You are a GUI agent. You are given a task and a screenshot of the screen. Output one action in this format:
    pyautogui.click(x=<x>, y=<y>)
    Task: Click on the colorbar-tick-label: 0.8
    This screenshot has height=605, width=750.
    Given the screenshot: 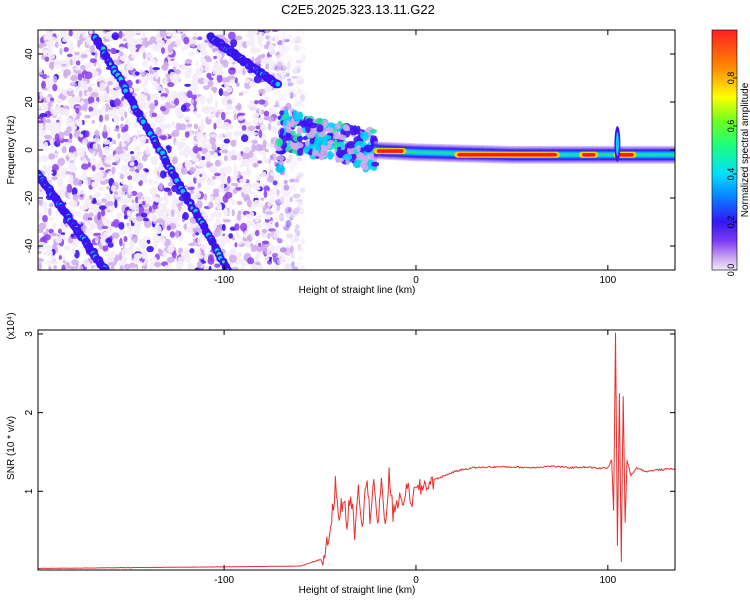 What is the action you would take?
    pyautogui.click(x=731, y=78)
    